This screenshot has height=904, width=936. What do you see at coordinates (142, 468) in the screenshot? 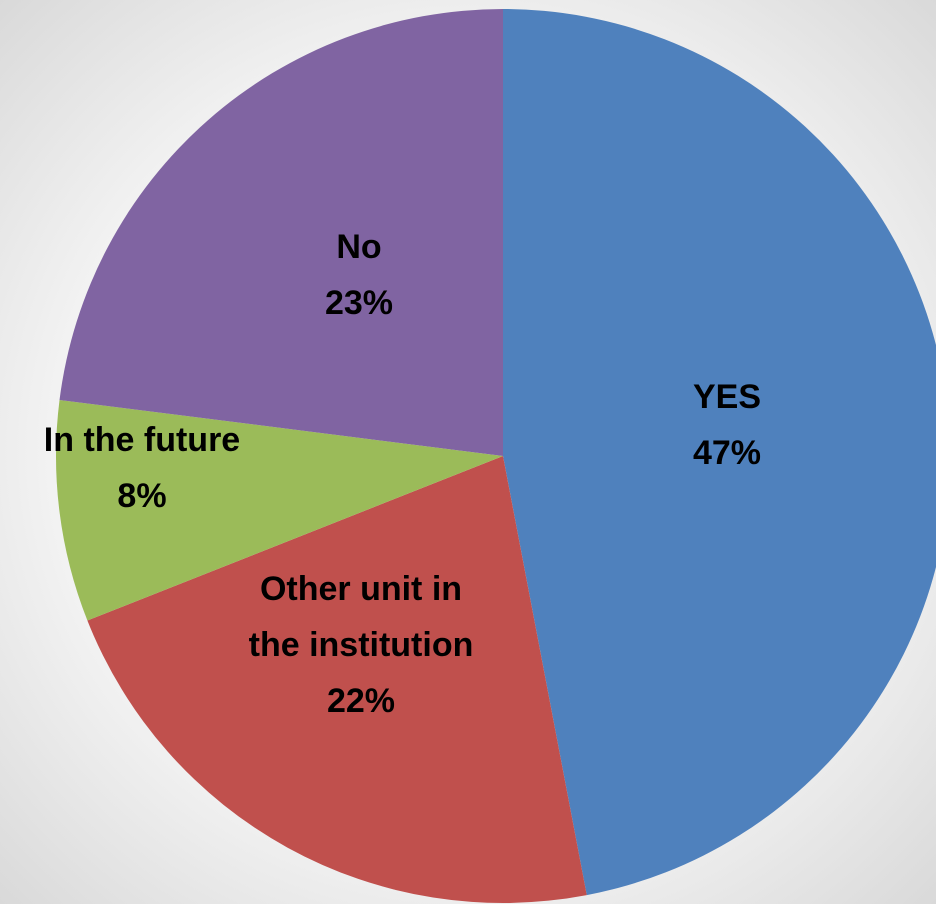
I see `data-label-in-the-future: In the future 8%` at bounding box center [142, 468].